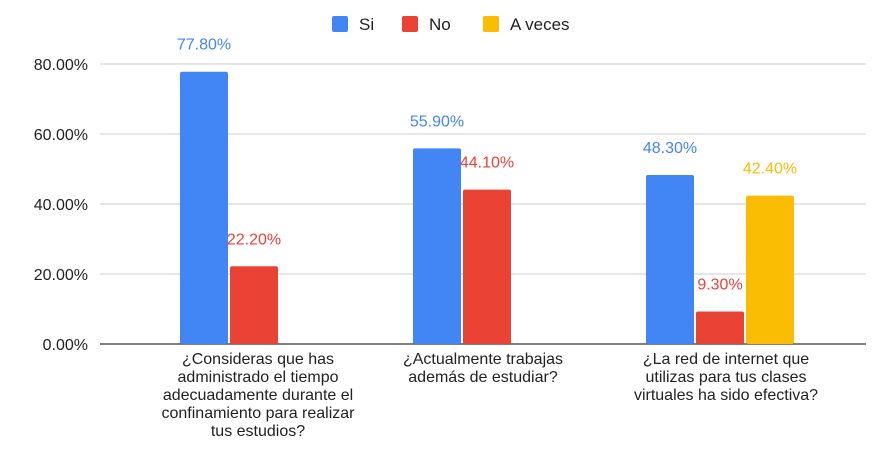 This screenshot has width=884, height=471. Describe the element at coordinates (340, 24) in the screenshot. I see `legend-swatch-si` at that location.